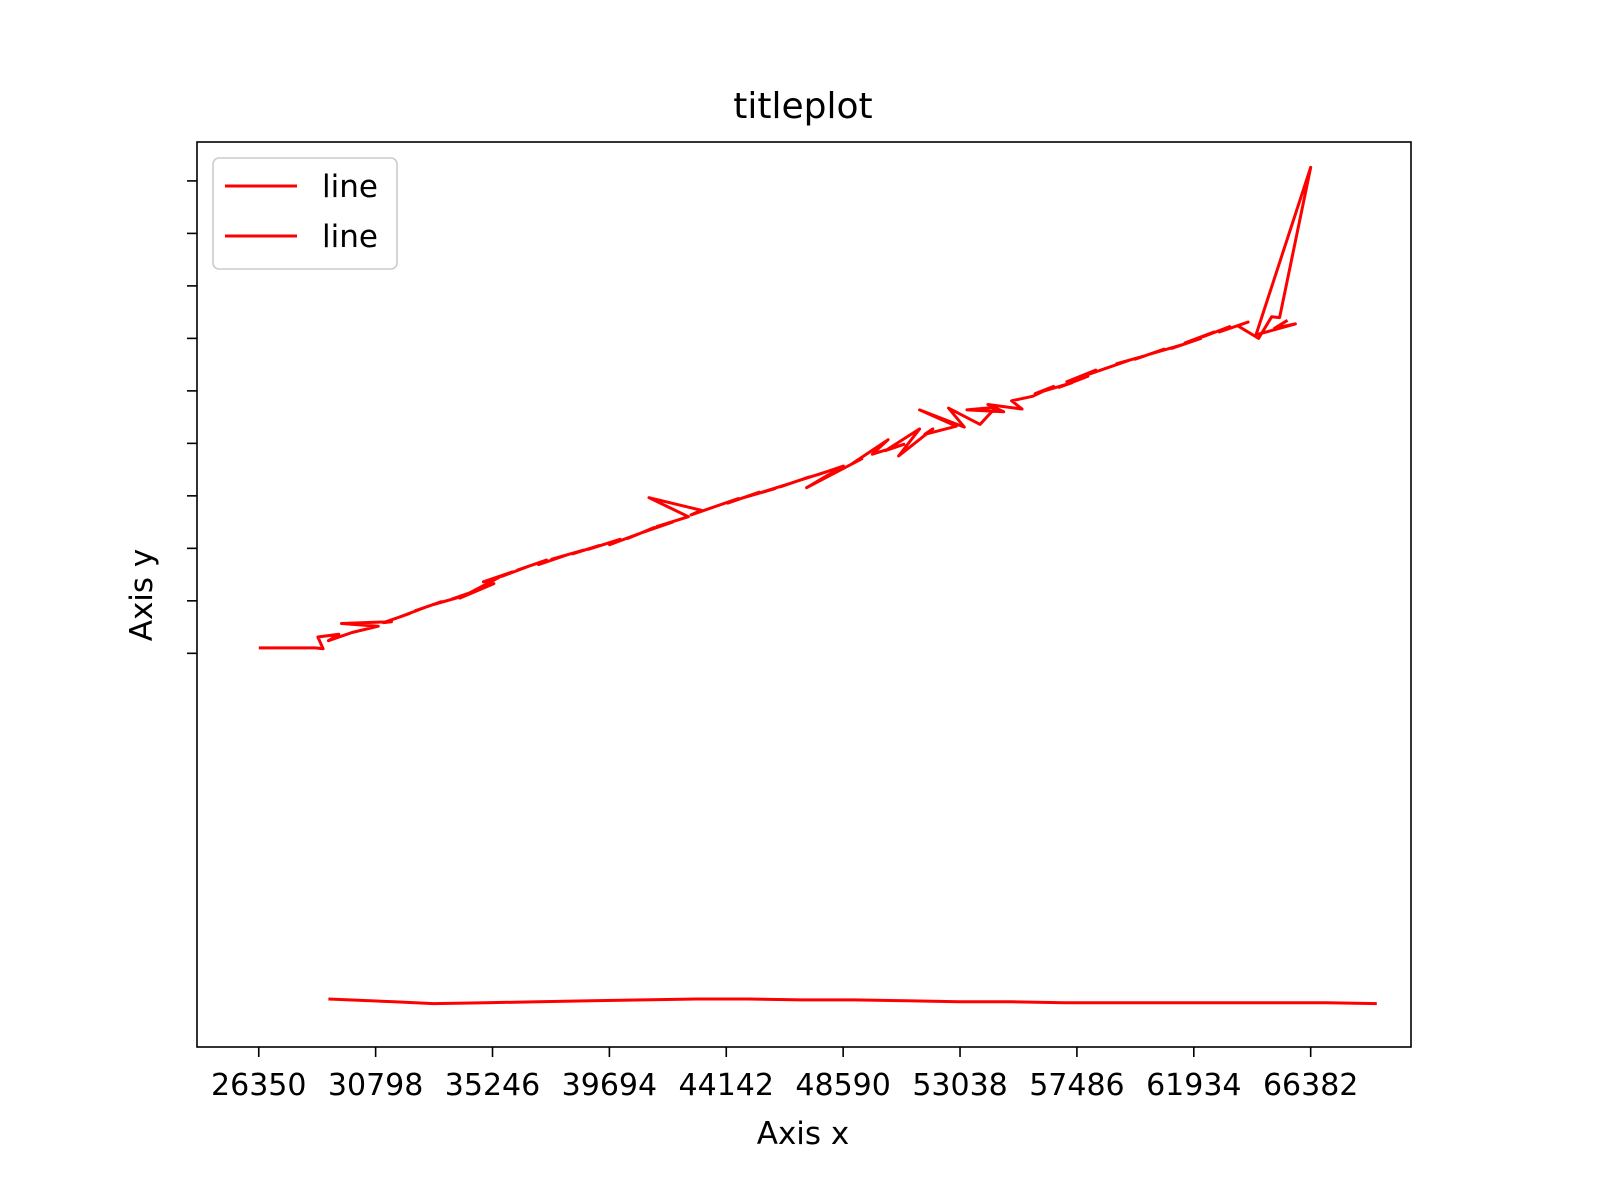  I want to click on x-tick-label-2: 30798, so click(375, 1085).